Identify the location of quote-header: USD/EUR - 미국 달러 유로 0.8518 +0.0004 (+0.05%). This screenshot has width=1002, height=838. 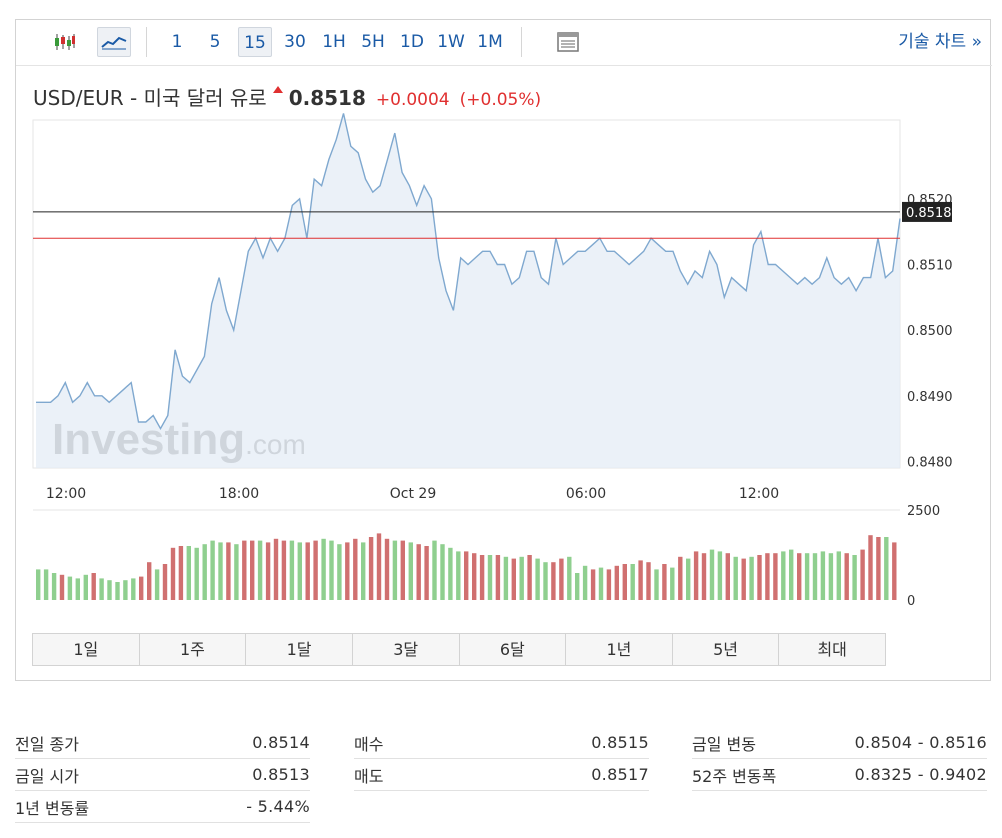
(287, 97).